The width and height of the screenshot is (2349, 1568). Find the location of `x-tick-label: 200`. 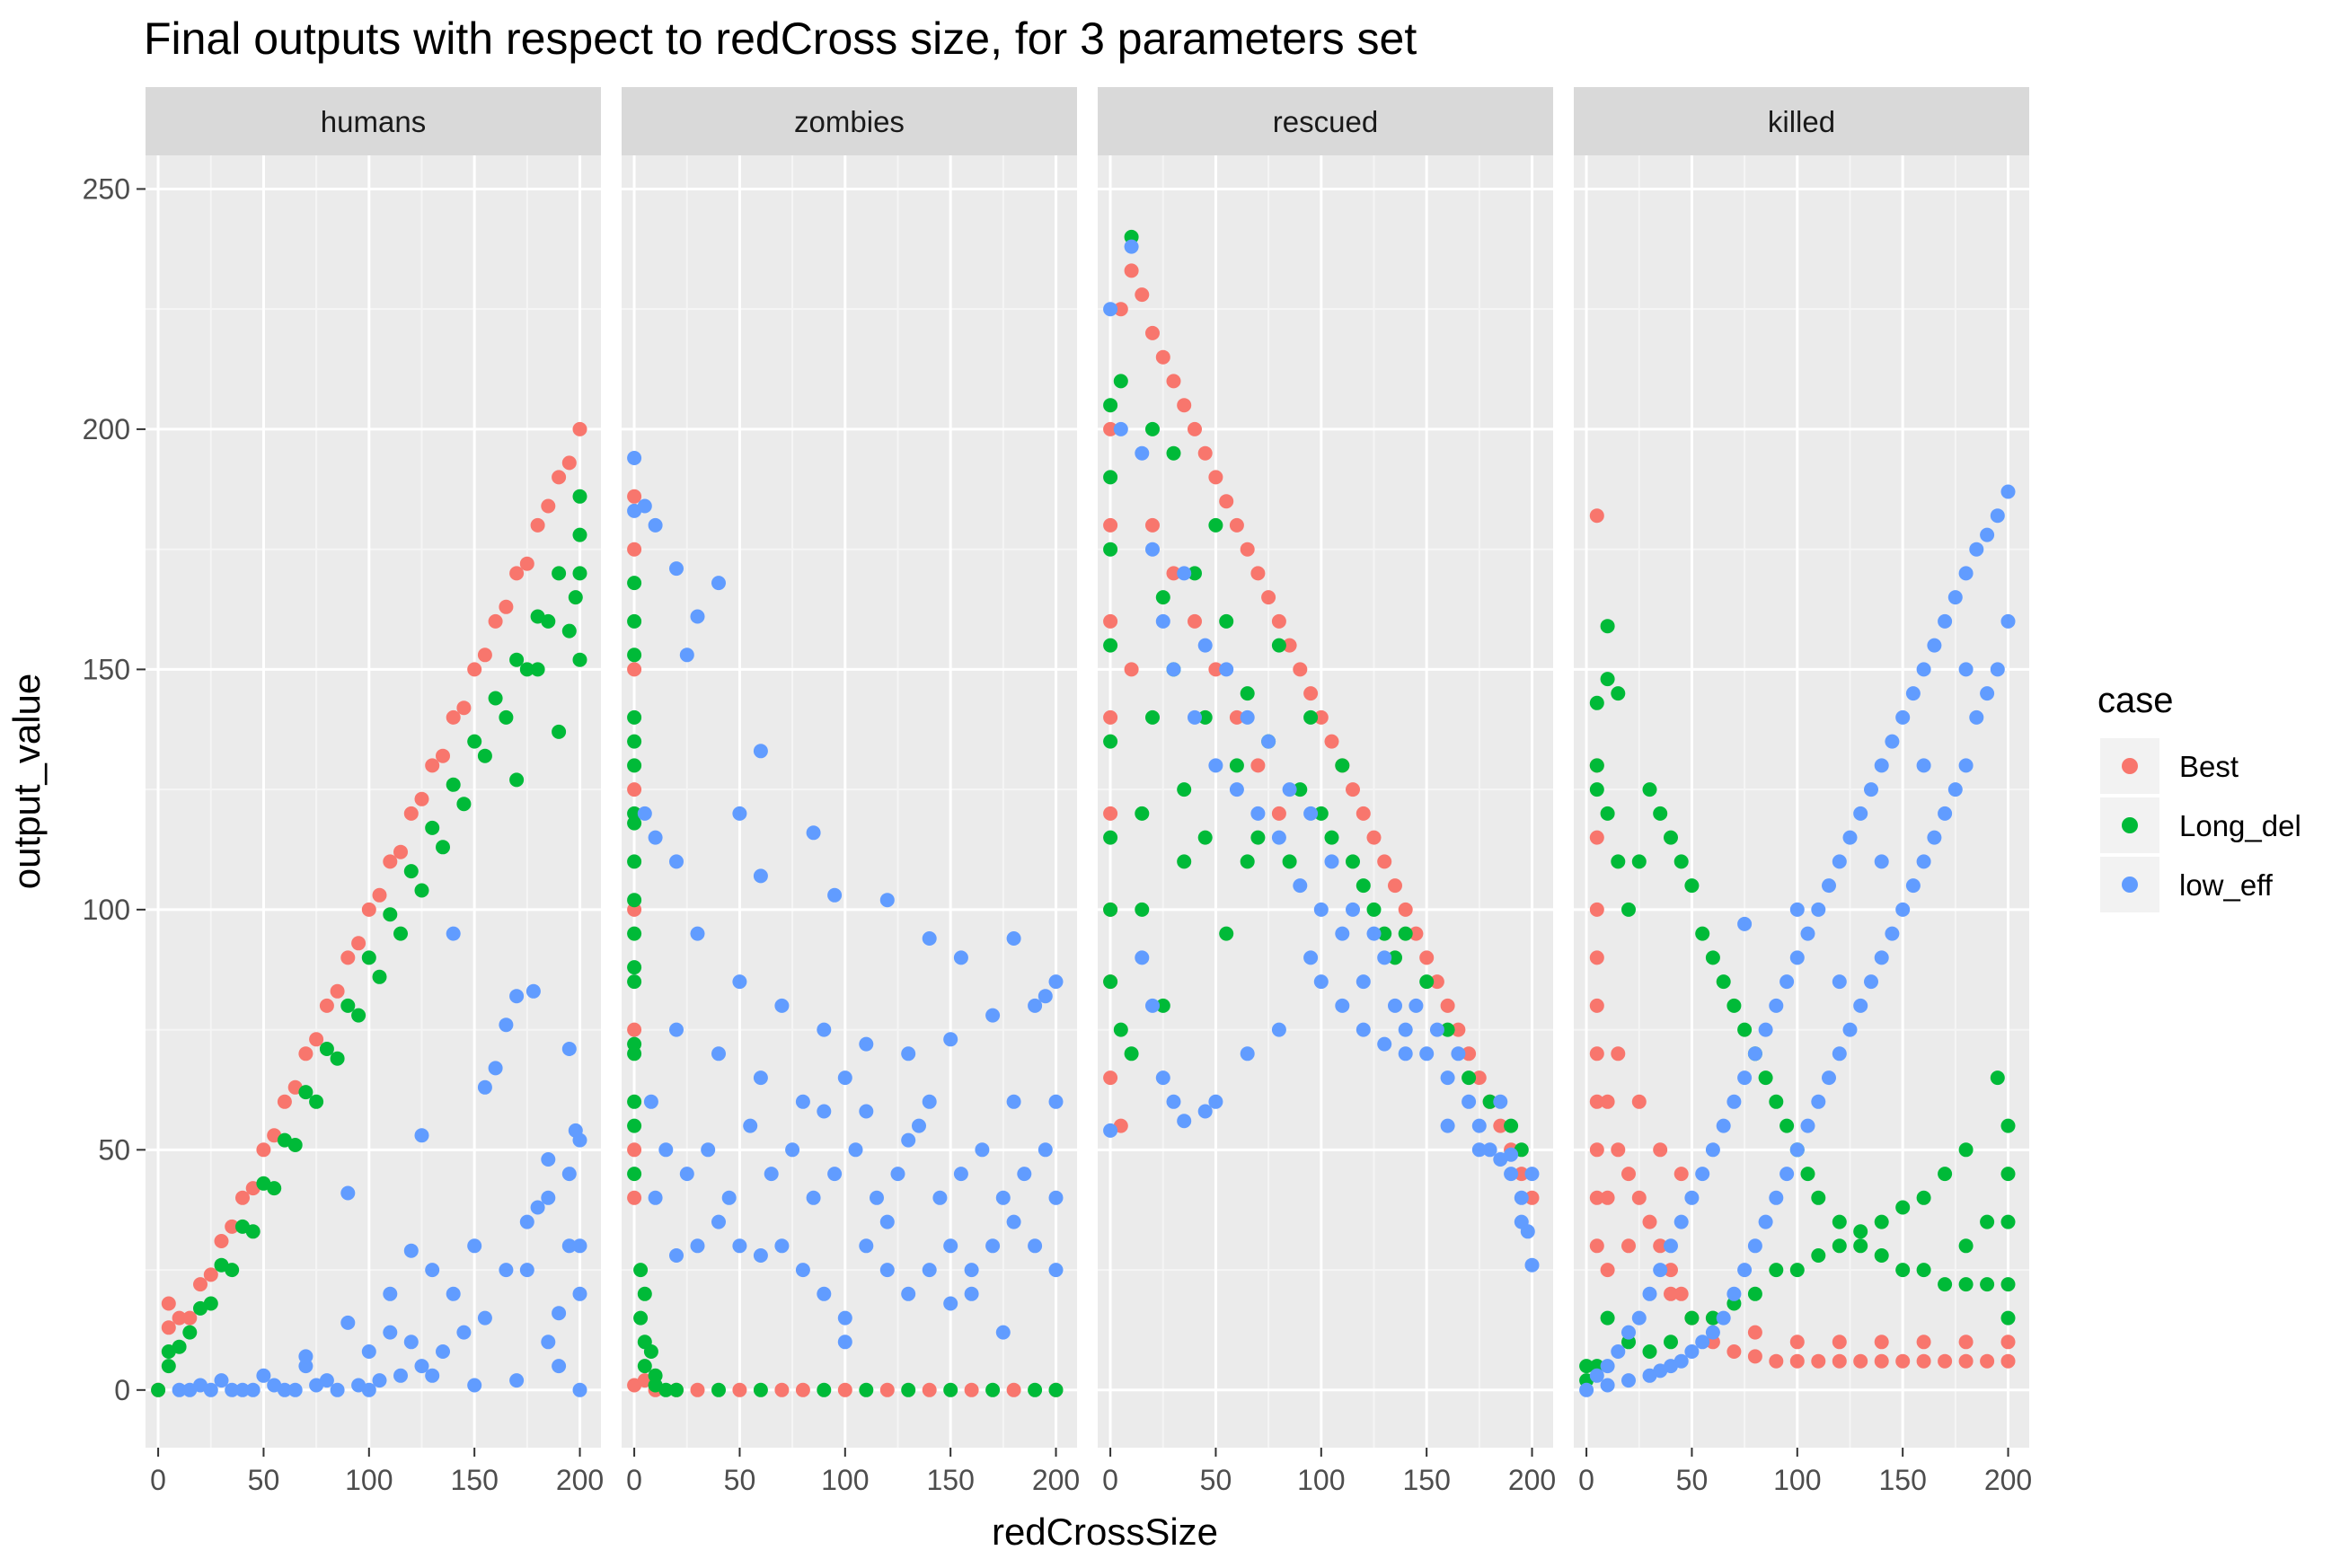

x-tick-label: 200 is located at coordinates (1532, 1480).